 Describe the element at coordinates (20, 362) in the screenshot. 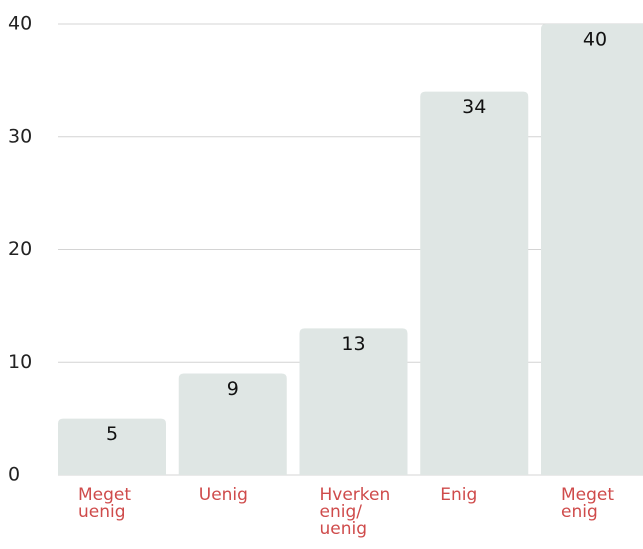

I see `y-tick-label: 10` at that location.